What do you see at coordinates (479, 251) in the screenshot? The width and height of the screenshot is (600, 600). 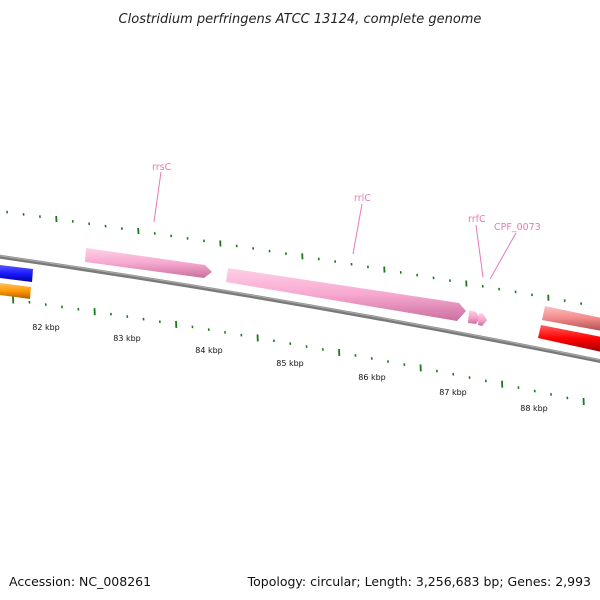 I see `leader-line-rrfC` at bounding box center [479, 251].